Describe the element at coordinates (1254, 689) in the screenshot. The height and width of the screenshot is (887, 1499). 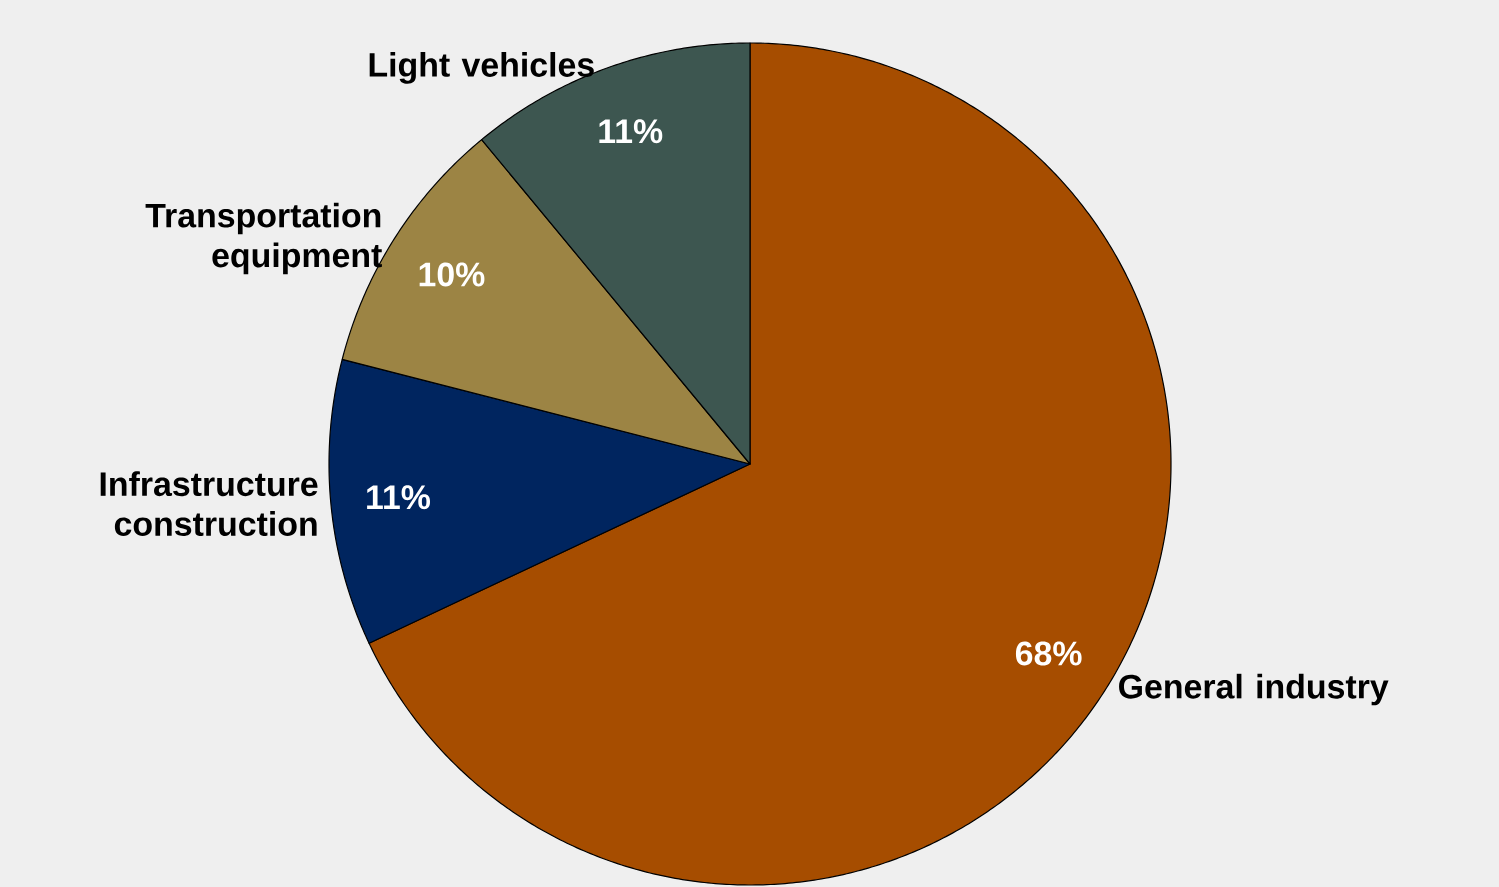
I see `slice-label: General industry` at that location.